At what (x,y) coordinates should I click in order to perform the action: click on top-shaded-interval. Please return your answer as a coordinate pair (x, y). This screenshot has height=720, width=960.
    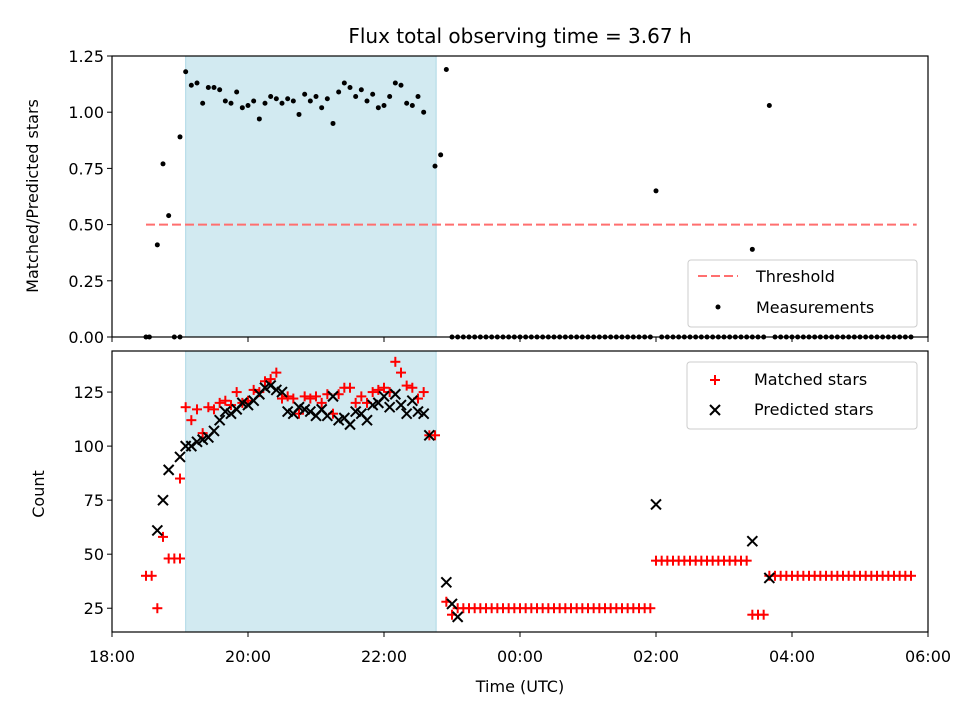
    Looking at the image, I should click on (311, 196).